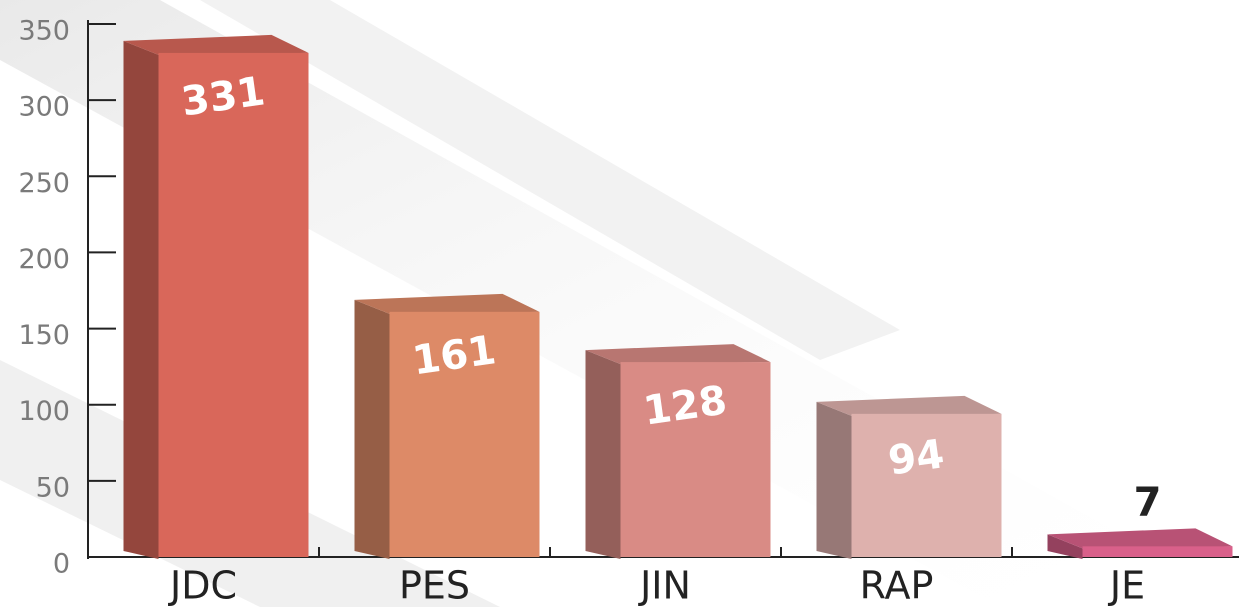 This screenshot has width=1239, height=607. I want to click on y-tick-label: 100, so click(44, 411).